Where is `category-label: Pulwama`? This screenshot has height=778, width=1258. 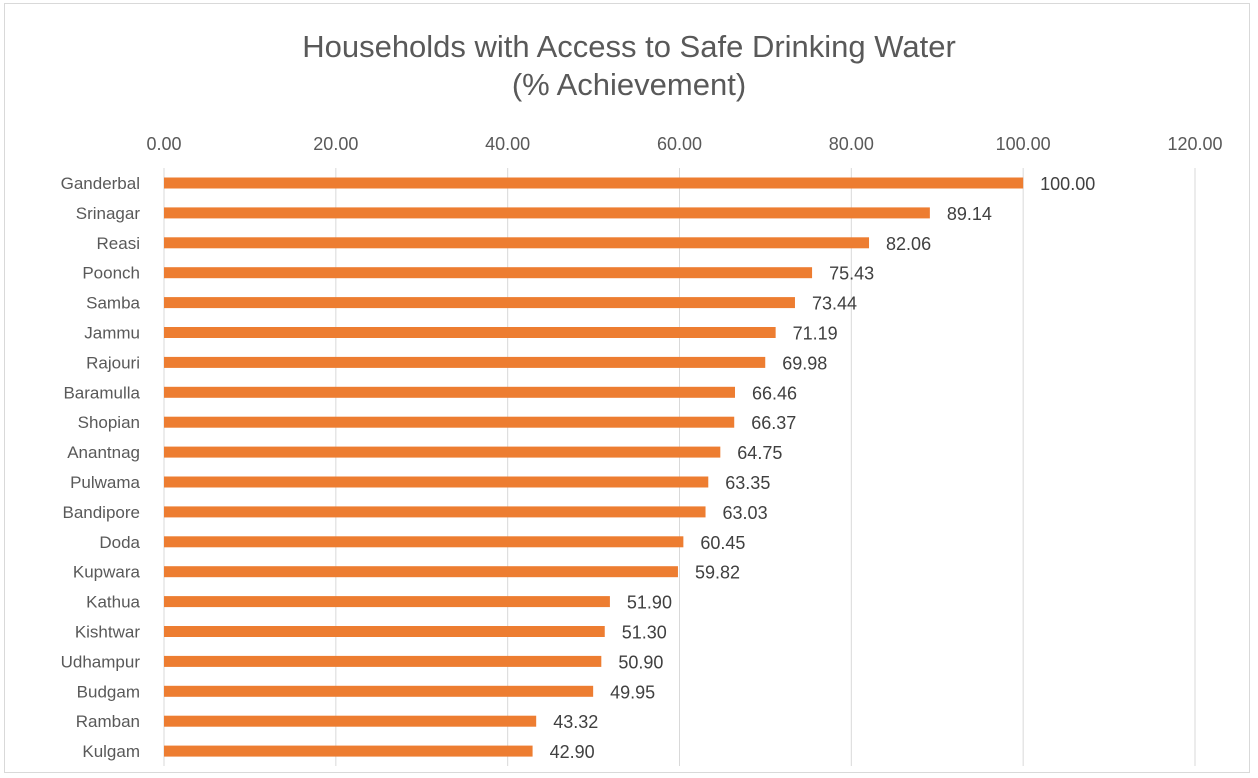 category-label: Pulwama is located at coordinates (105, 482).